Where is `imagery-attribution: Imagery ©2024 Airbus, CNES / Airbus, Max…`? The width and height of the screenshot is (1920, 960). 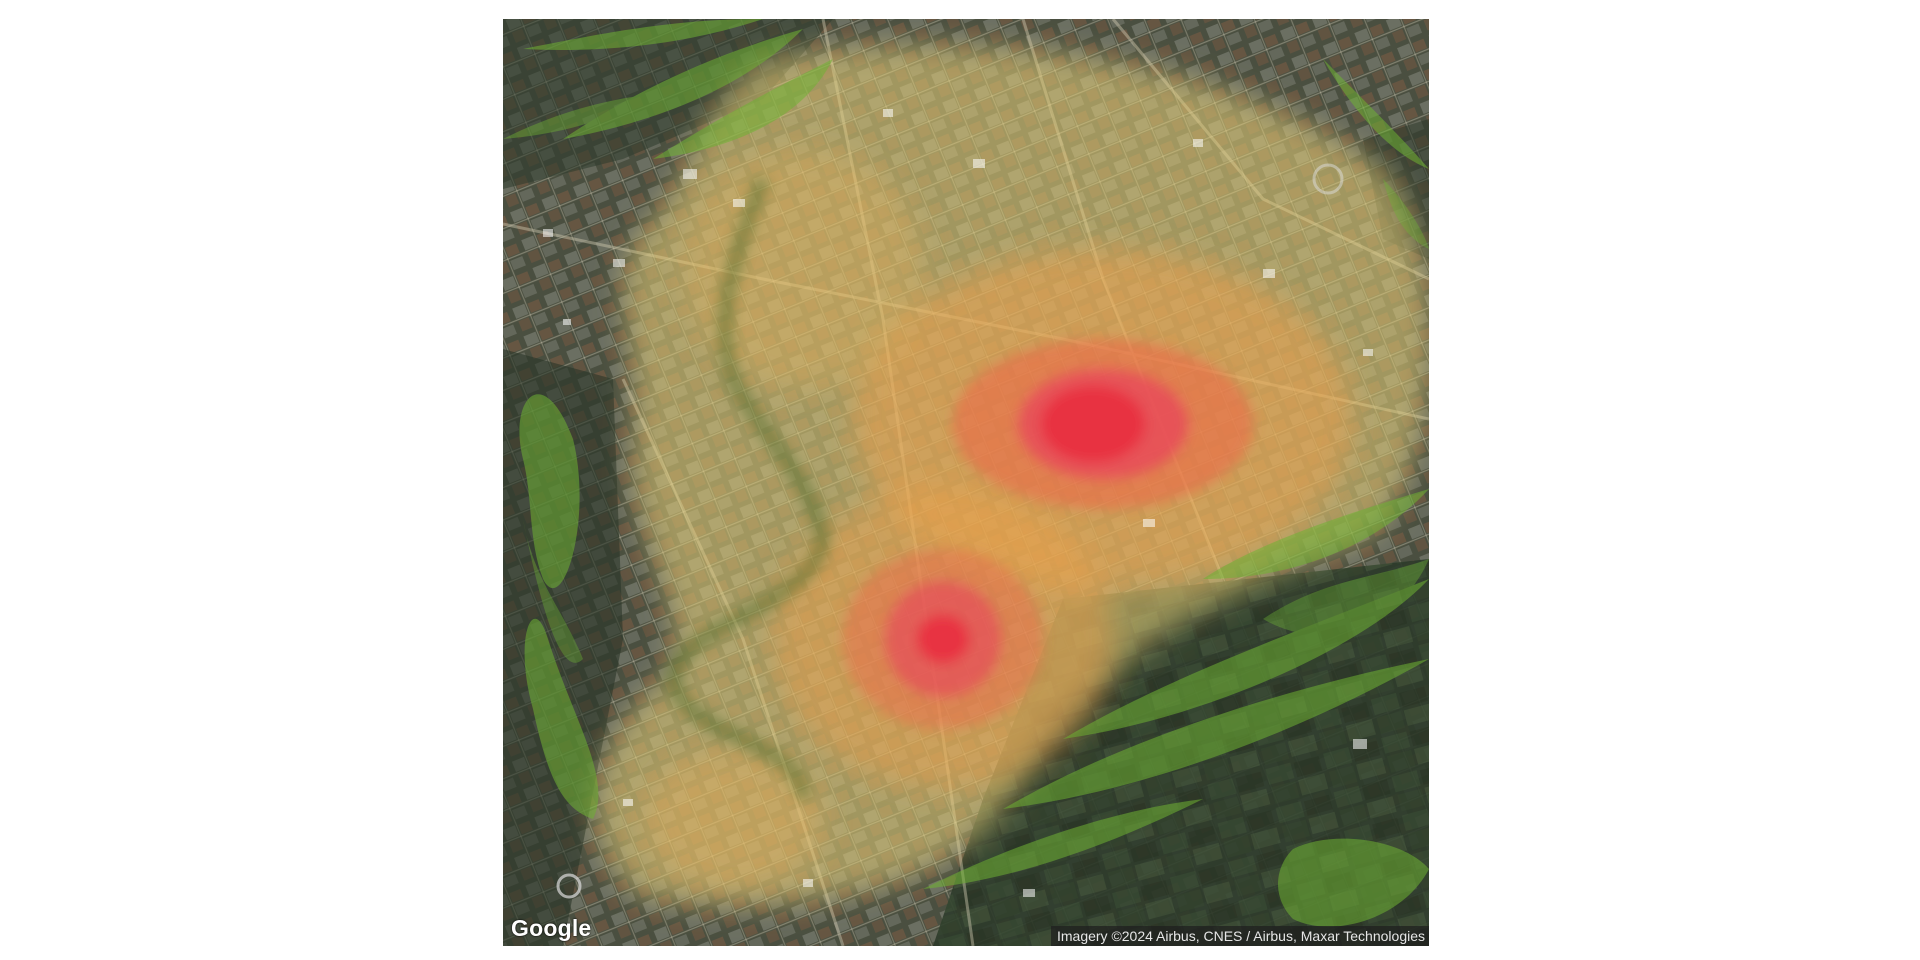 imagery-attribution: Imagery ©2024 Airbus, CNES / Airbus, Max… is located at coordinates (1239, 936).